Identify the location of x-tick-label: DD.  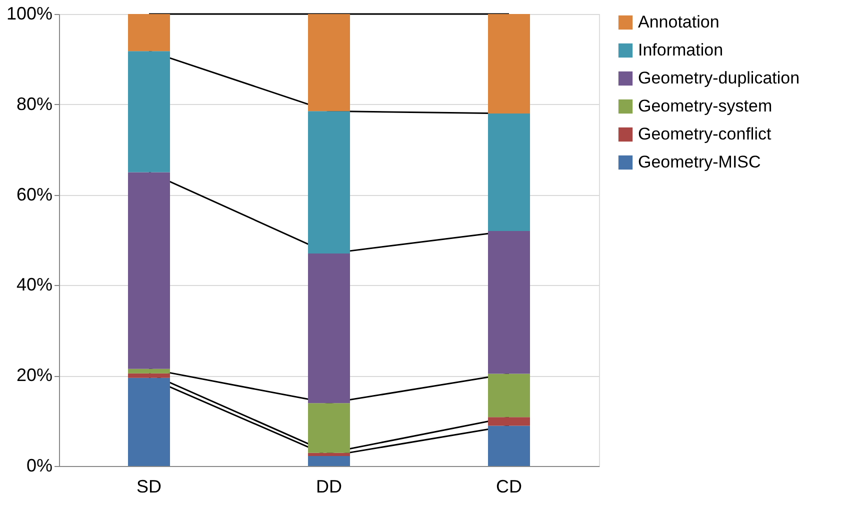
(329, 486).